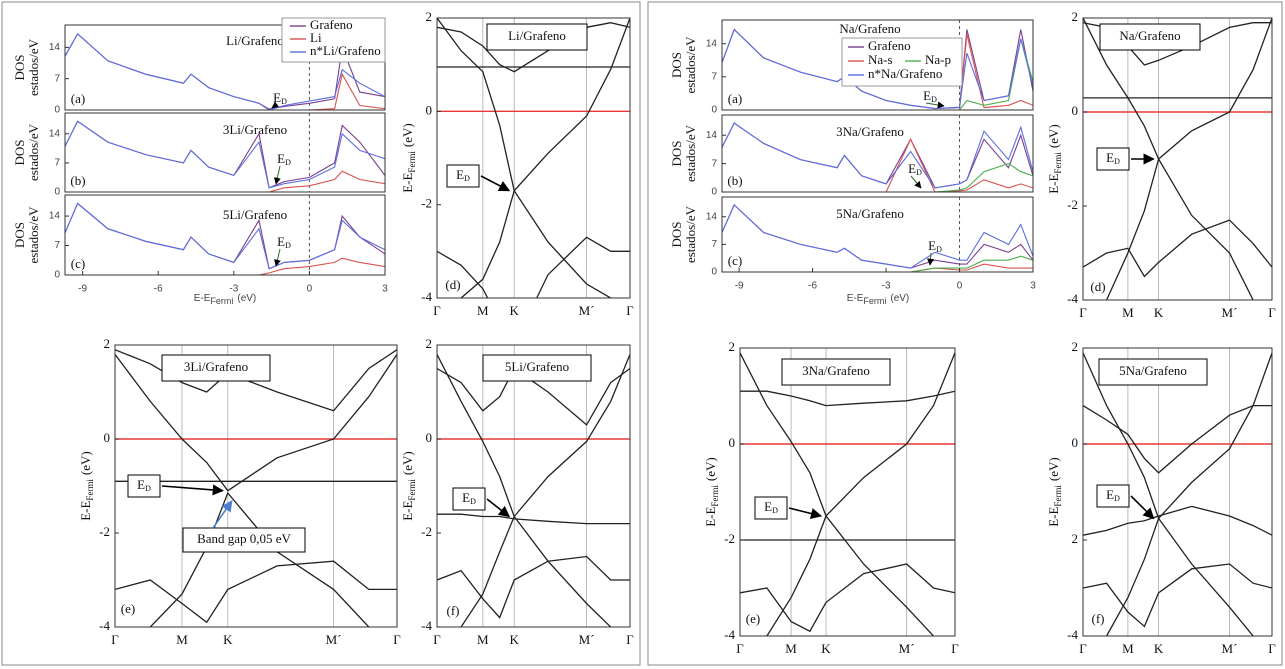 This screenshot has width=1285, height=669. I want to click on chart-title: 3Li/Grafeno, so click(255, 129).